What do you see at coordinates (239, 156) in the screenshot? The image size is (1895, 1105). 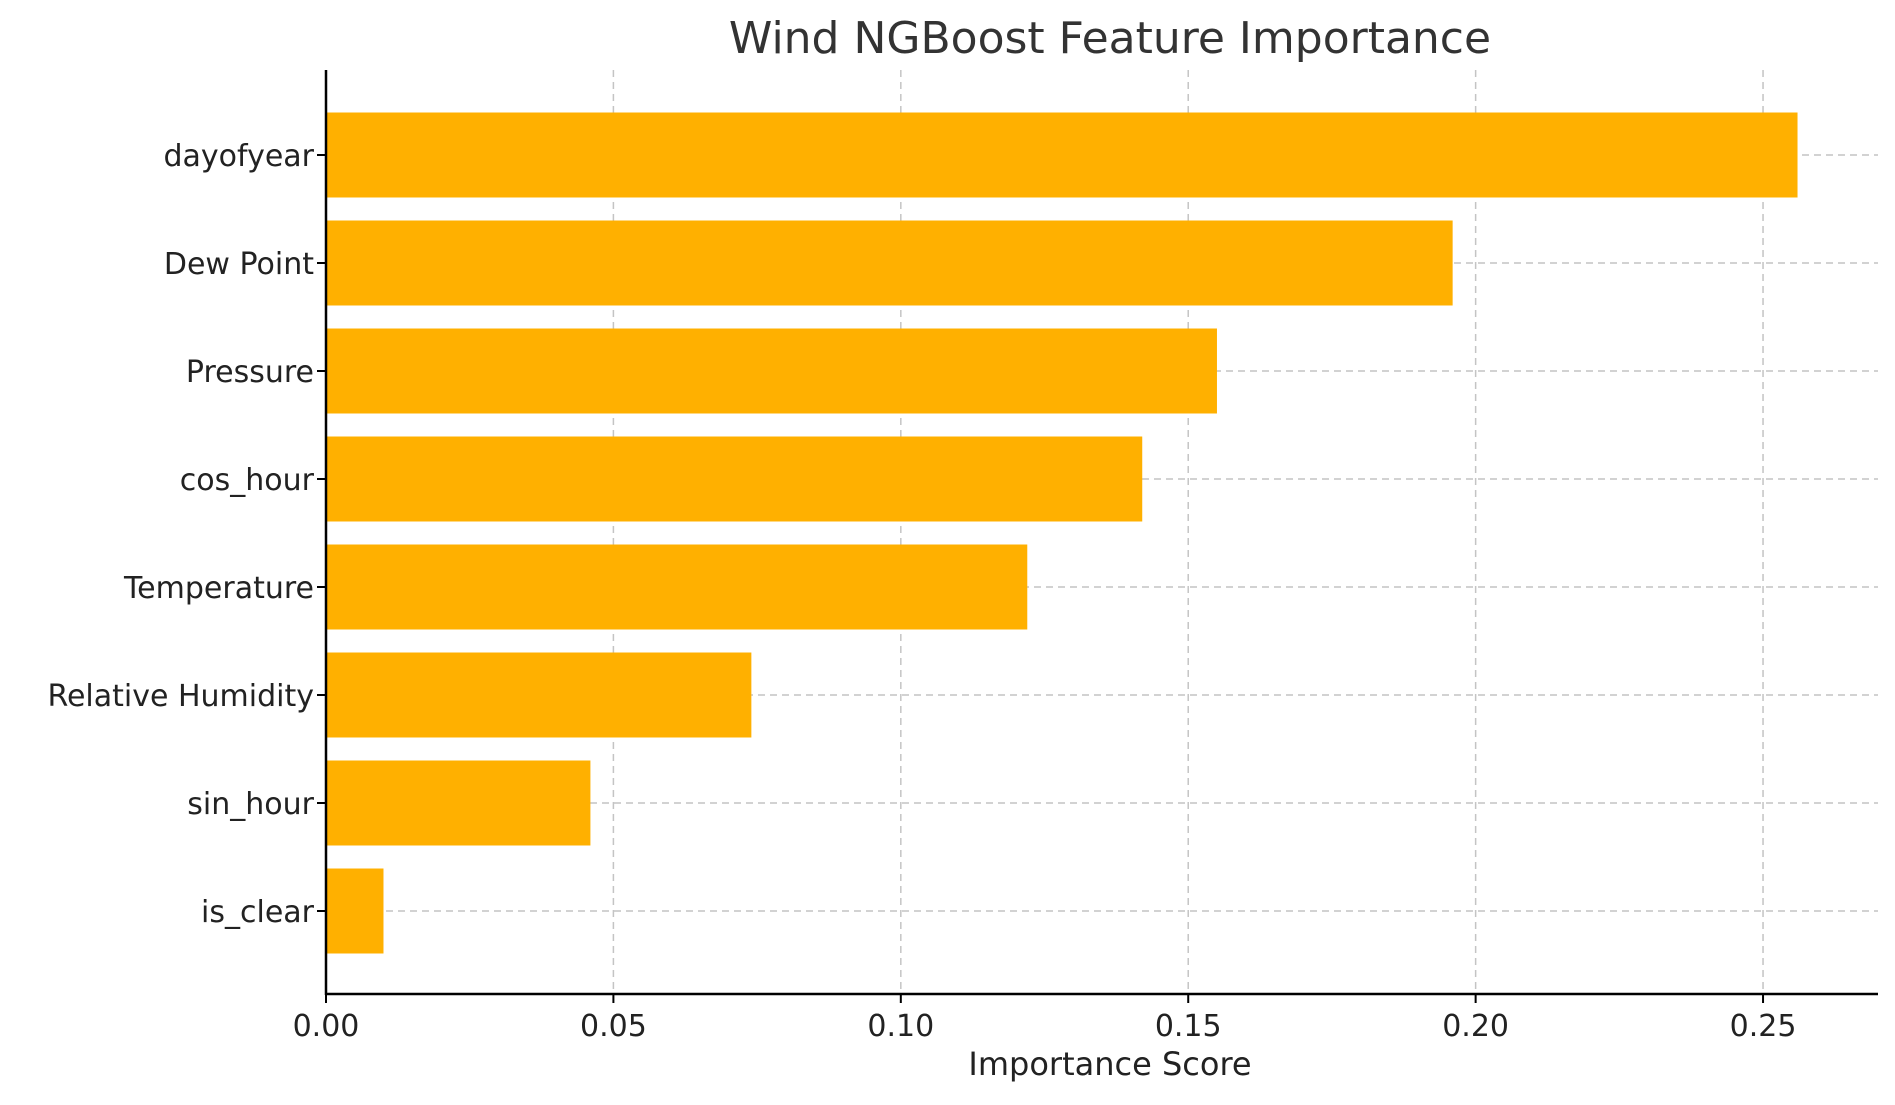 I see `y-tick-label: dayofyear` at bounding box center [239, 156].